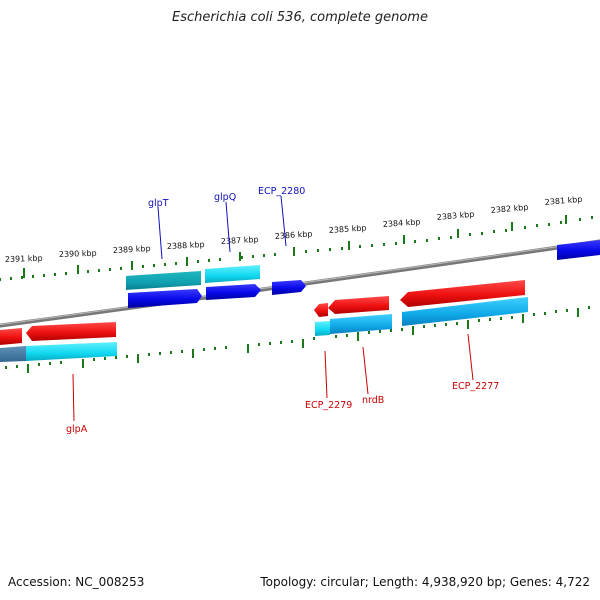 The image size is (600, 600). What do you see at coordinates (165, 298) in the screenshot?
I see `gene-arrow-glpT` at bounding box center [165, 298].